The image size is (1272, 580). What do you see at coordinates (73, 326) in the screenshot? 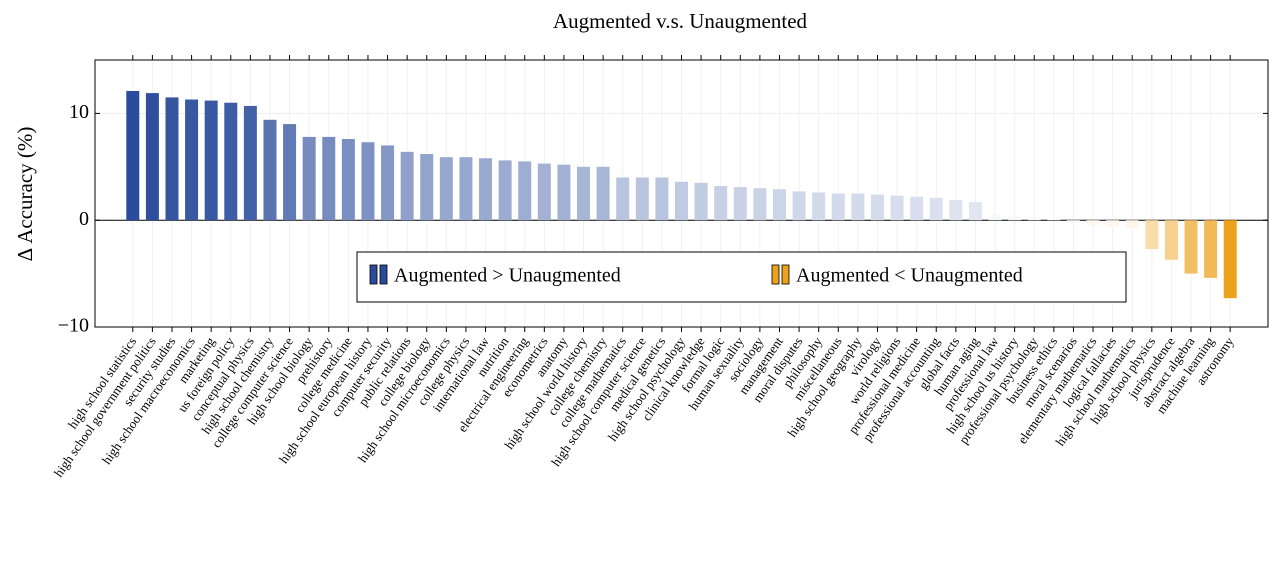
I see `y-tick-label: −10` at bounding box center [73, 326].